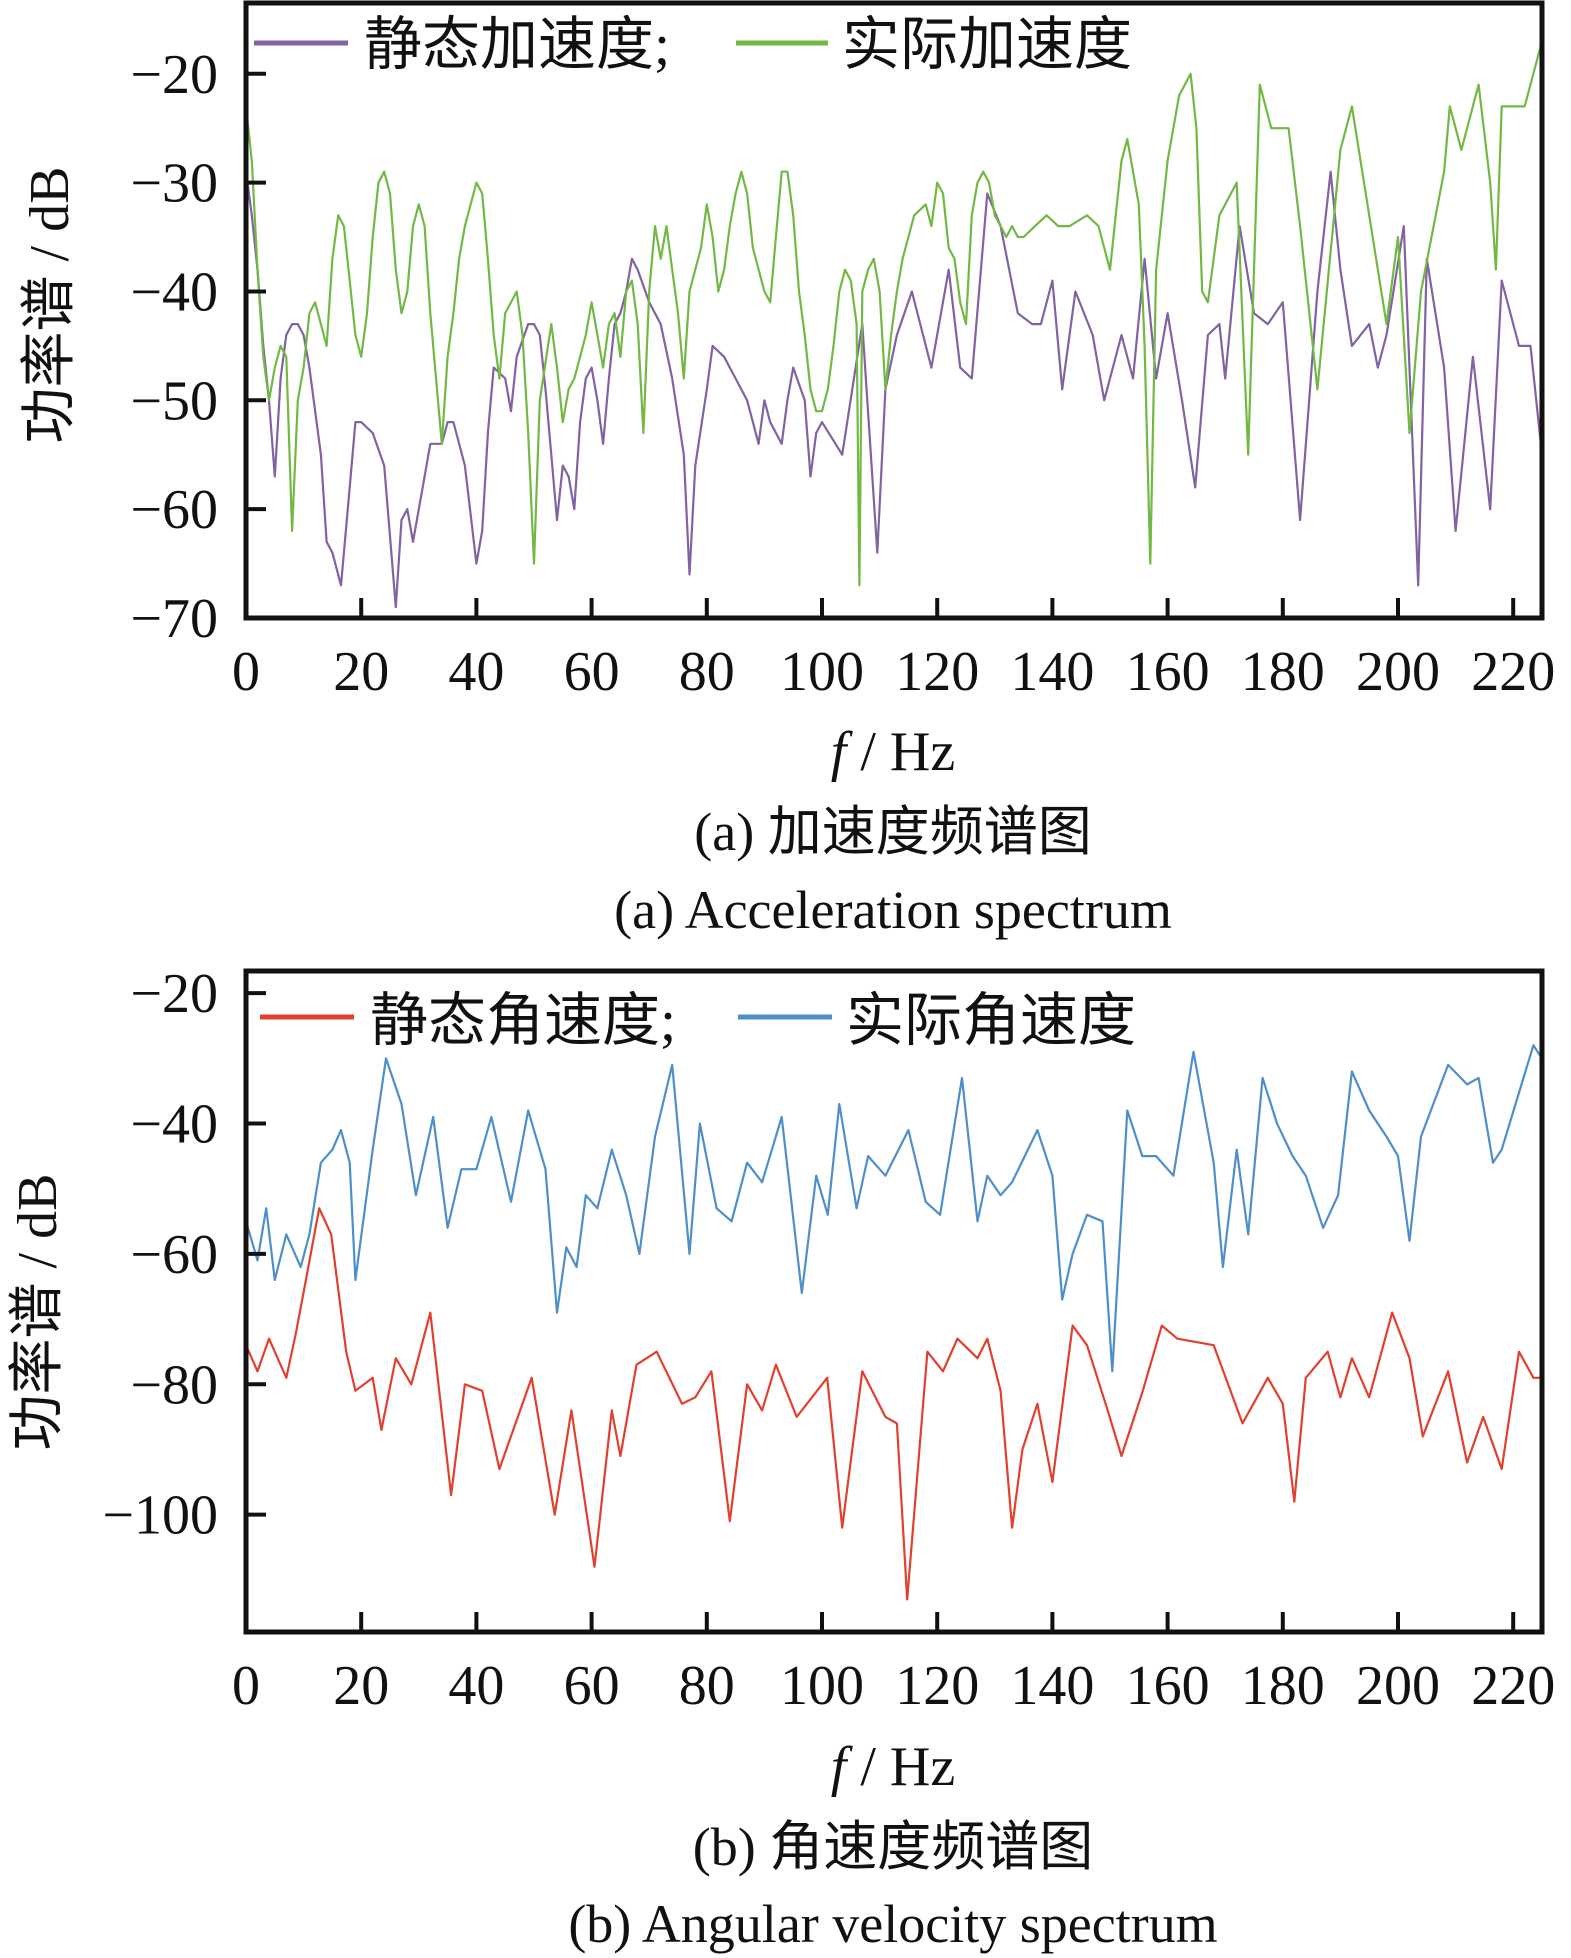 This screenshot has width=1571, height=1958. I want to click on caption-en-angular-velocity: (b) Angular velocity spectrum, so click(892, 1924).